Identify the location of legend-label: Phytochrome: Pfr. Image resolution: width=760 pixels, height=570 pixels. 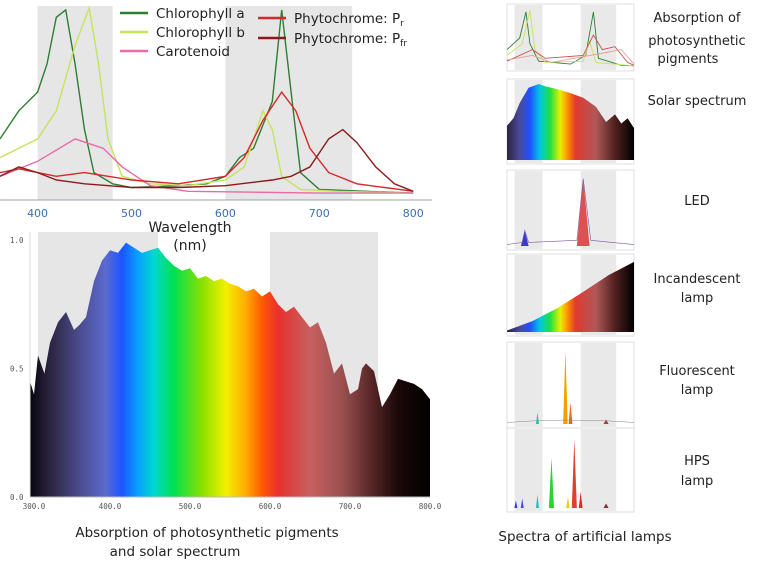
(350, 40).